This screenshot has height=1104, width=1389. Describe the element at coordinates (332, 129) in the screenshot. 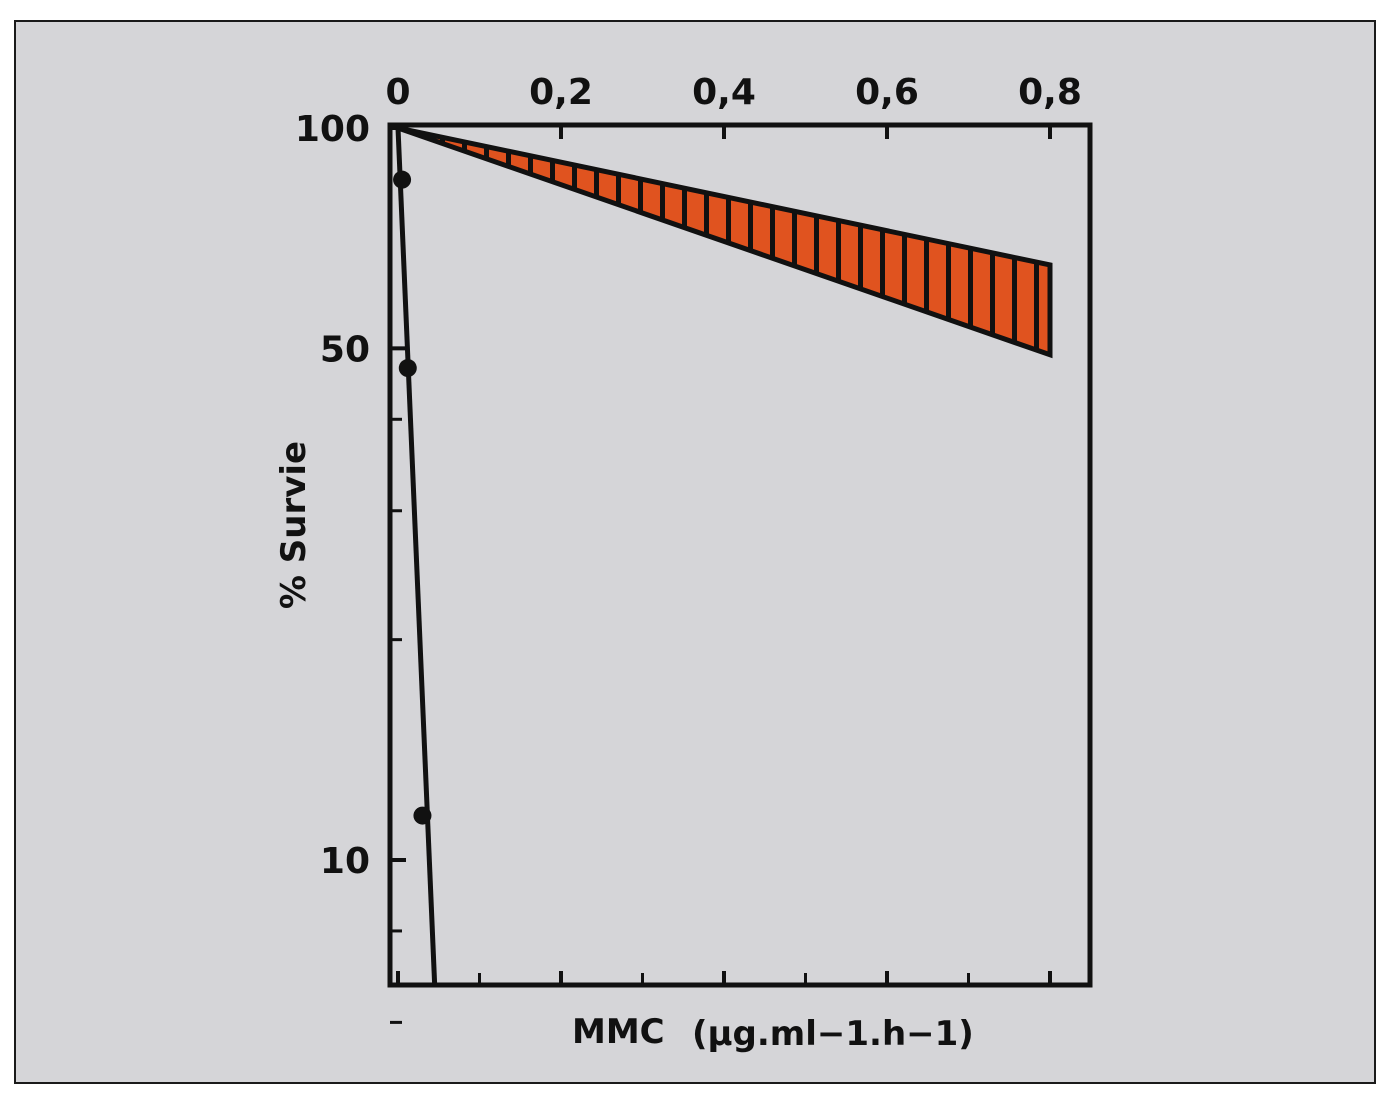

I see `y-tick-label: 100` at that location.